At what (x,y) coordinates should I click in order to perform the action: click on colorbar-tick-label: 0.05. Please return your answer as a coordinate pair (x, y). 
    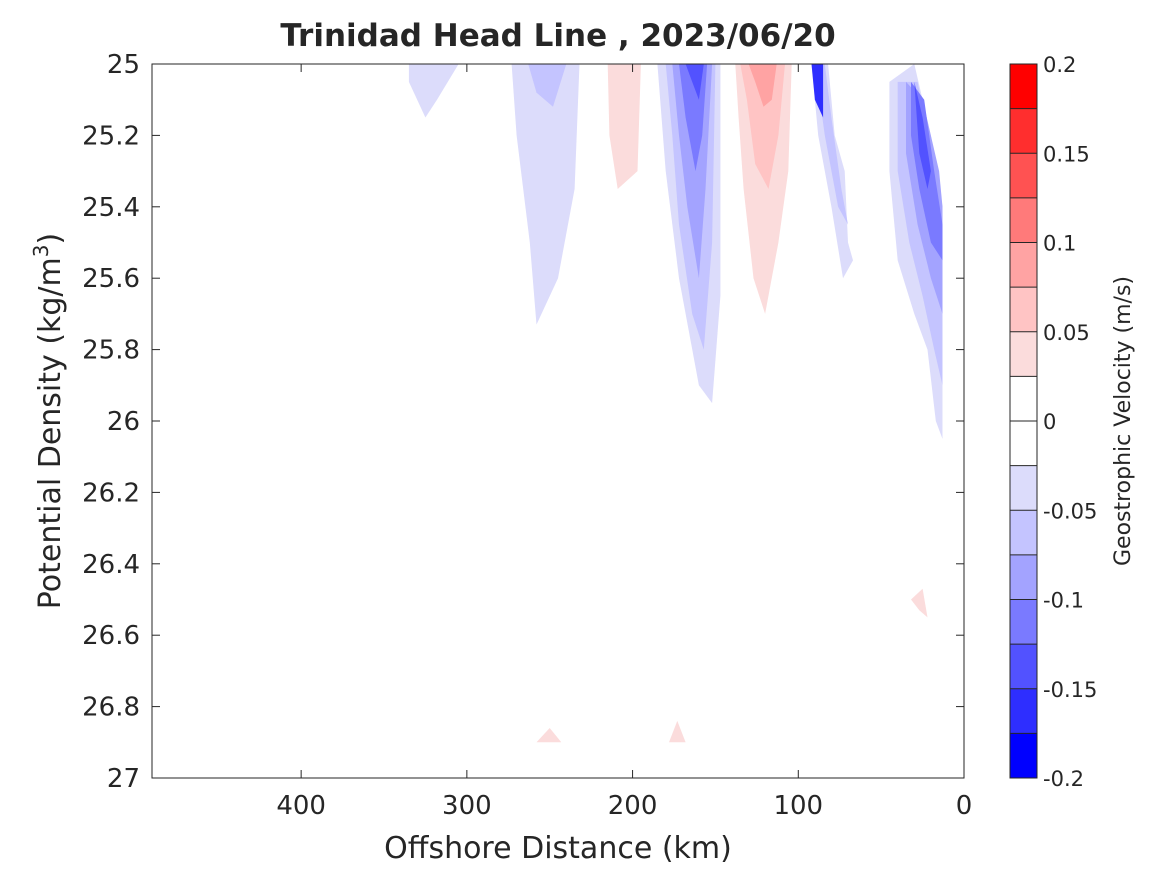
    Looking at the image, I should click on (1066, 333).